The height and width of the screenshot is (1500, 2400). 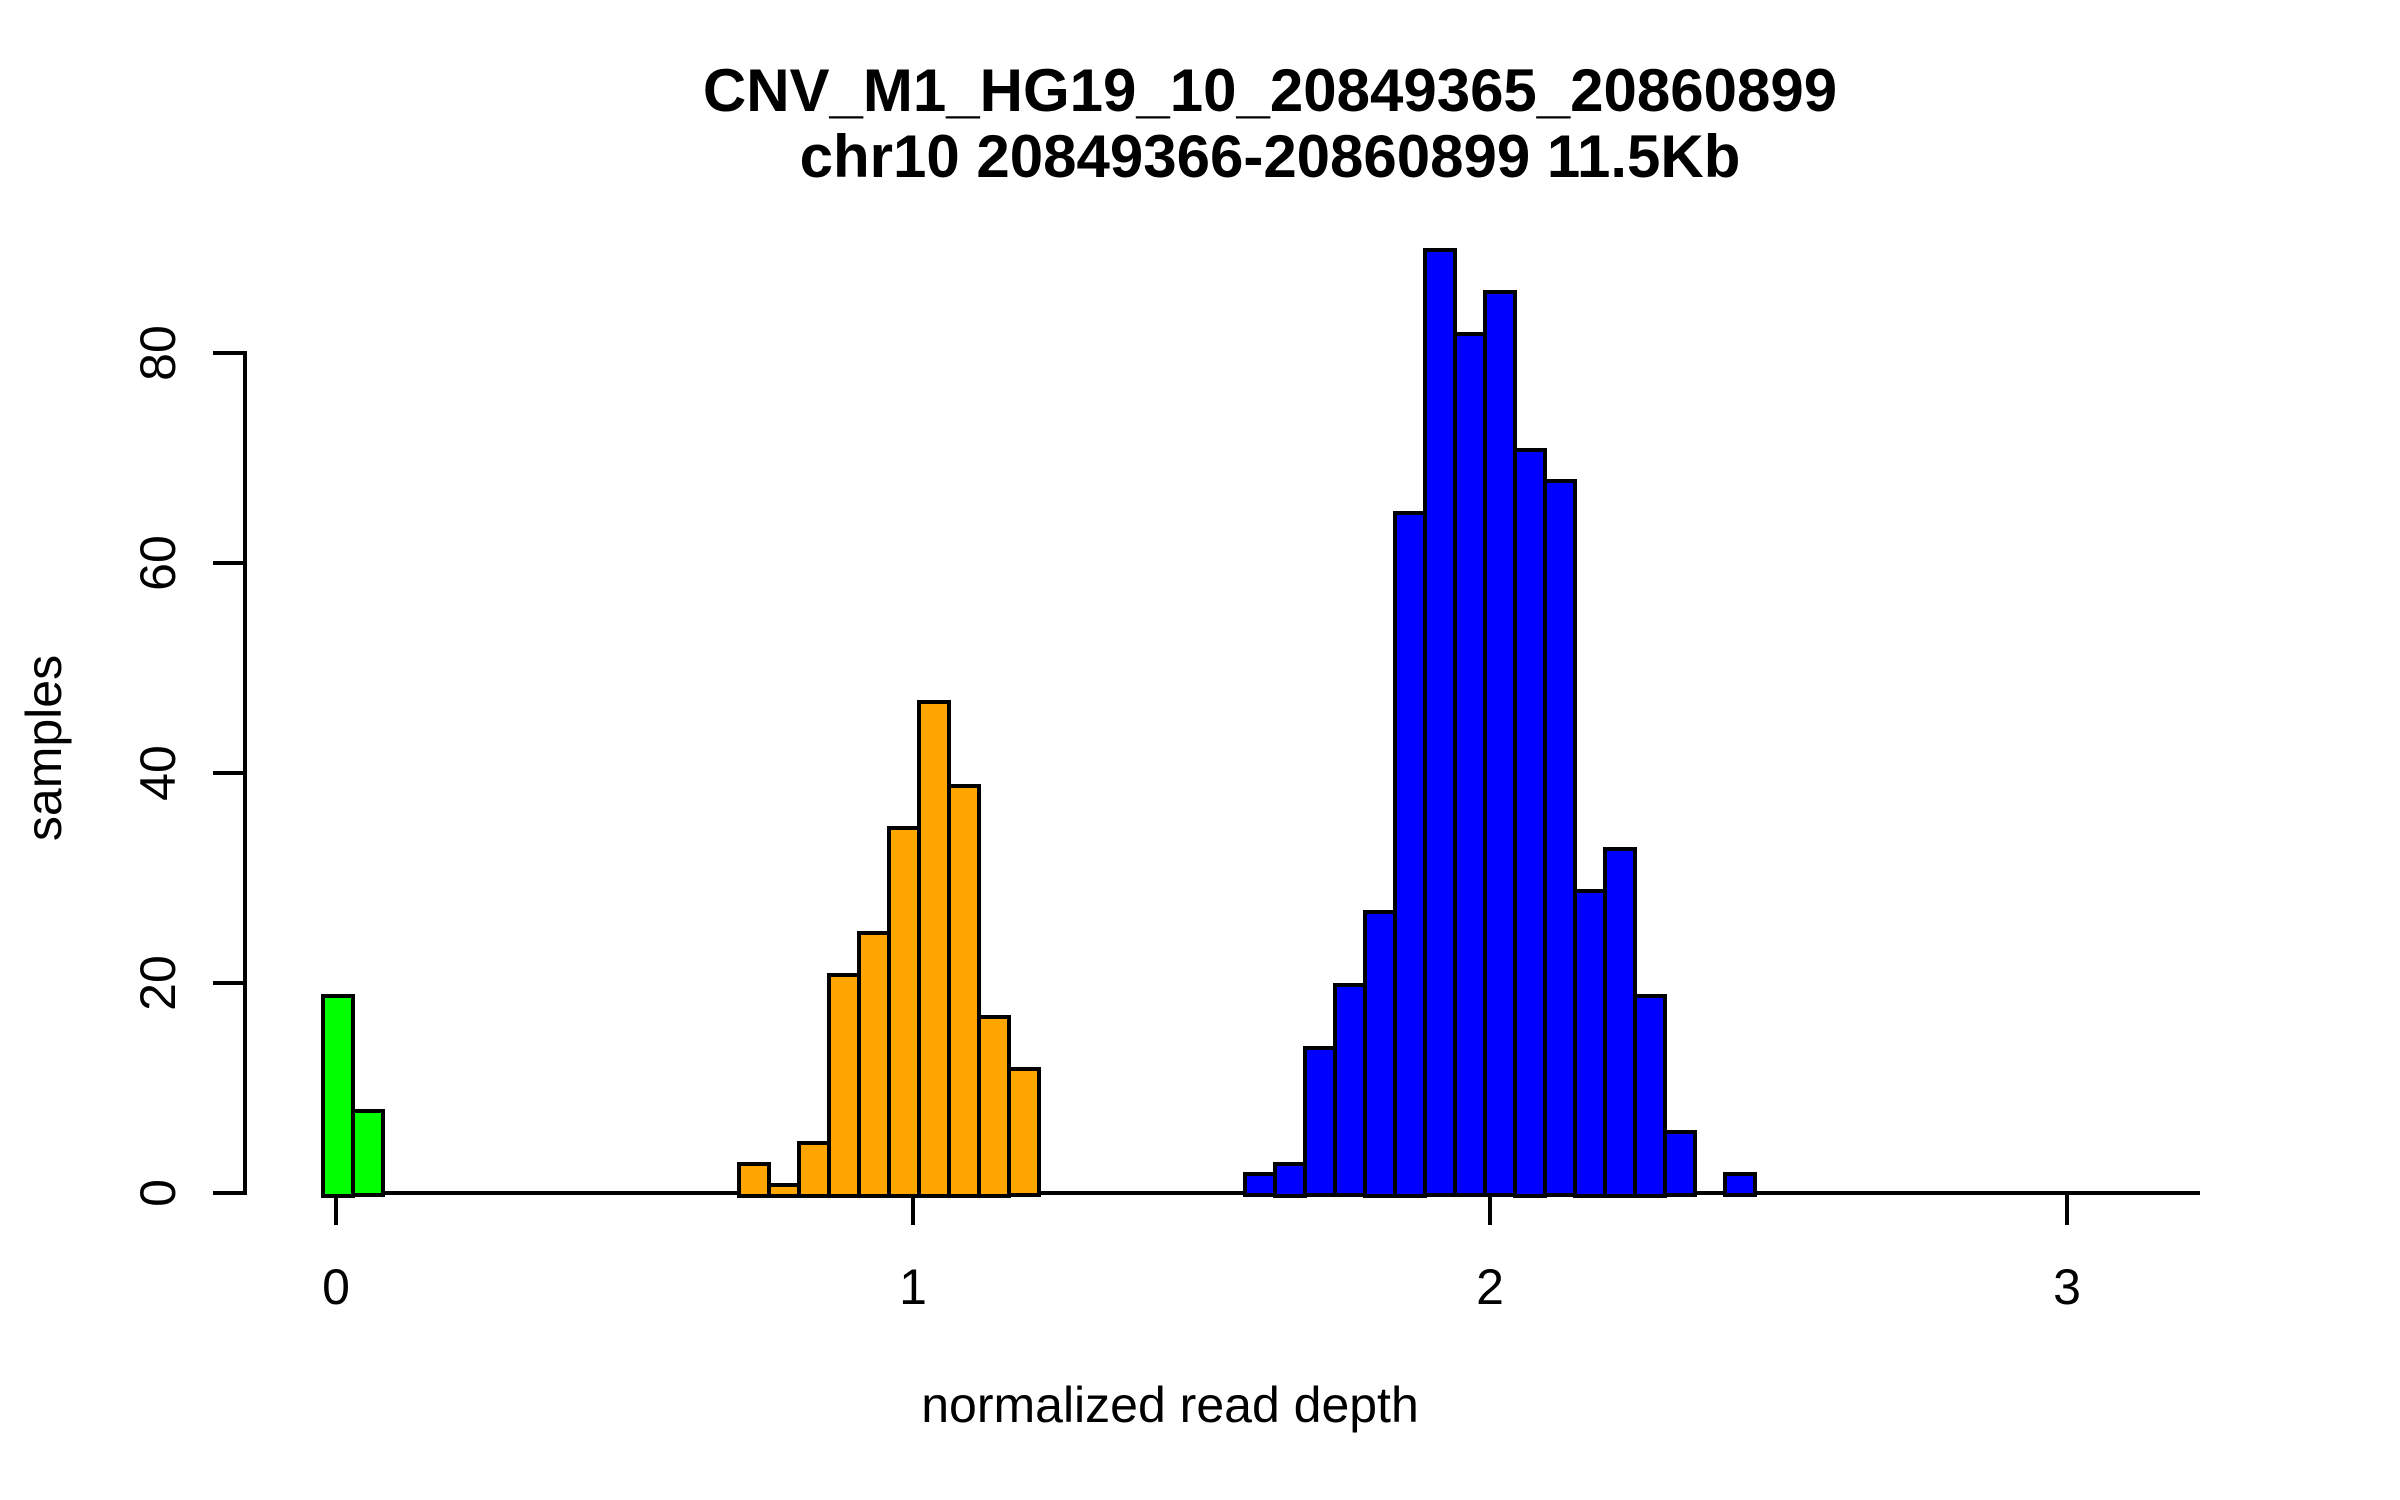 I want to click on x-tick-label: 1, so click(x=913, y=1287).